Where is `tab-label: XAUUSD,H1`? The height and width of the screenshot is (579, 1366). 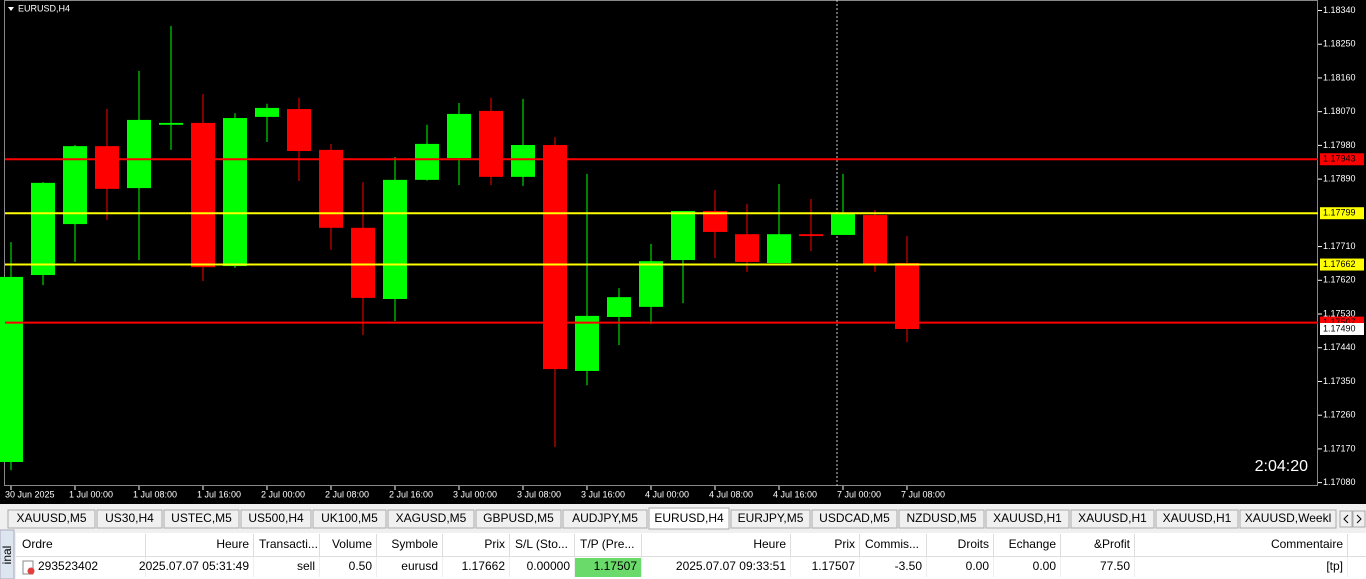
tab-label: XAUUSD,H1 is located at coordinates (1197, 518).